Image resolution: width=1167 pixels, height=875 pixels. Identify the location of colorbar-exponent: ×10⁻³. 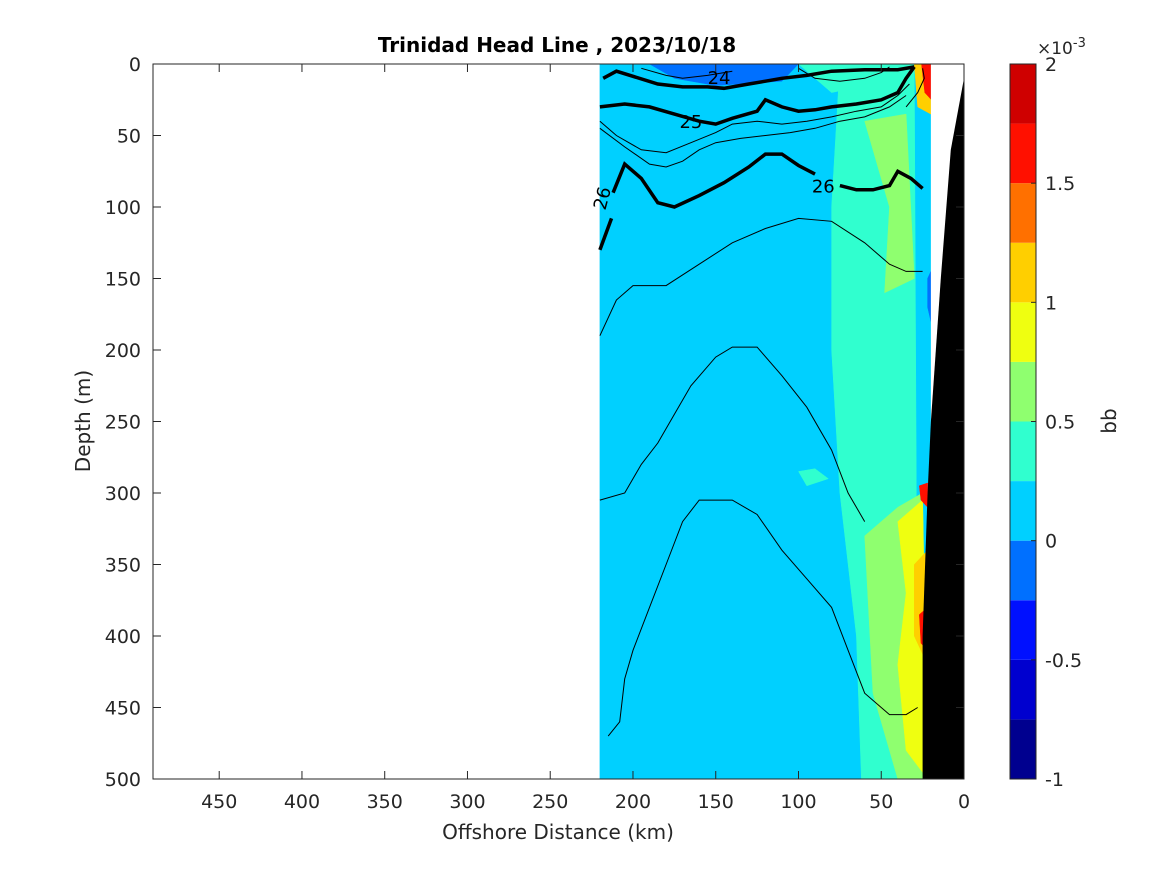
(1061, 47).